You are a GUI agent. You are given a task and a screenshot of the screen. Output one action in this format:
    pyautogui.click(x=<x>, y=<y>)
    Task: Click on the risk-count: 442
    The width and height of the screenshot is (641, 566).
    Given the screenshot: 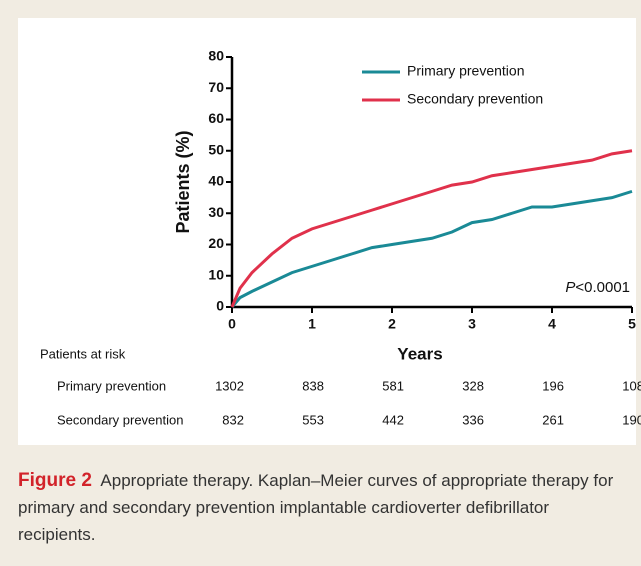 What is the action you would take?
    pyautogui.click(x=393, y=419)
    